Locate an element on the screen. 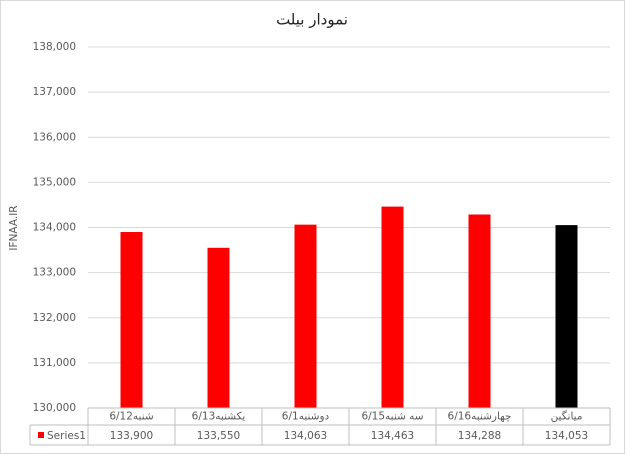 The height and width of the screenshot is (454, 625). y-tick-label: 133,000 is located at coordinates (54, 273).